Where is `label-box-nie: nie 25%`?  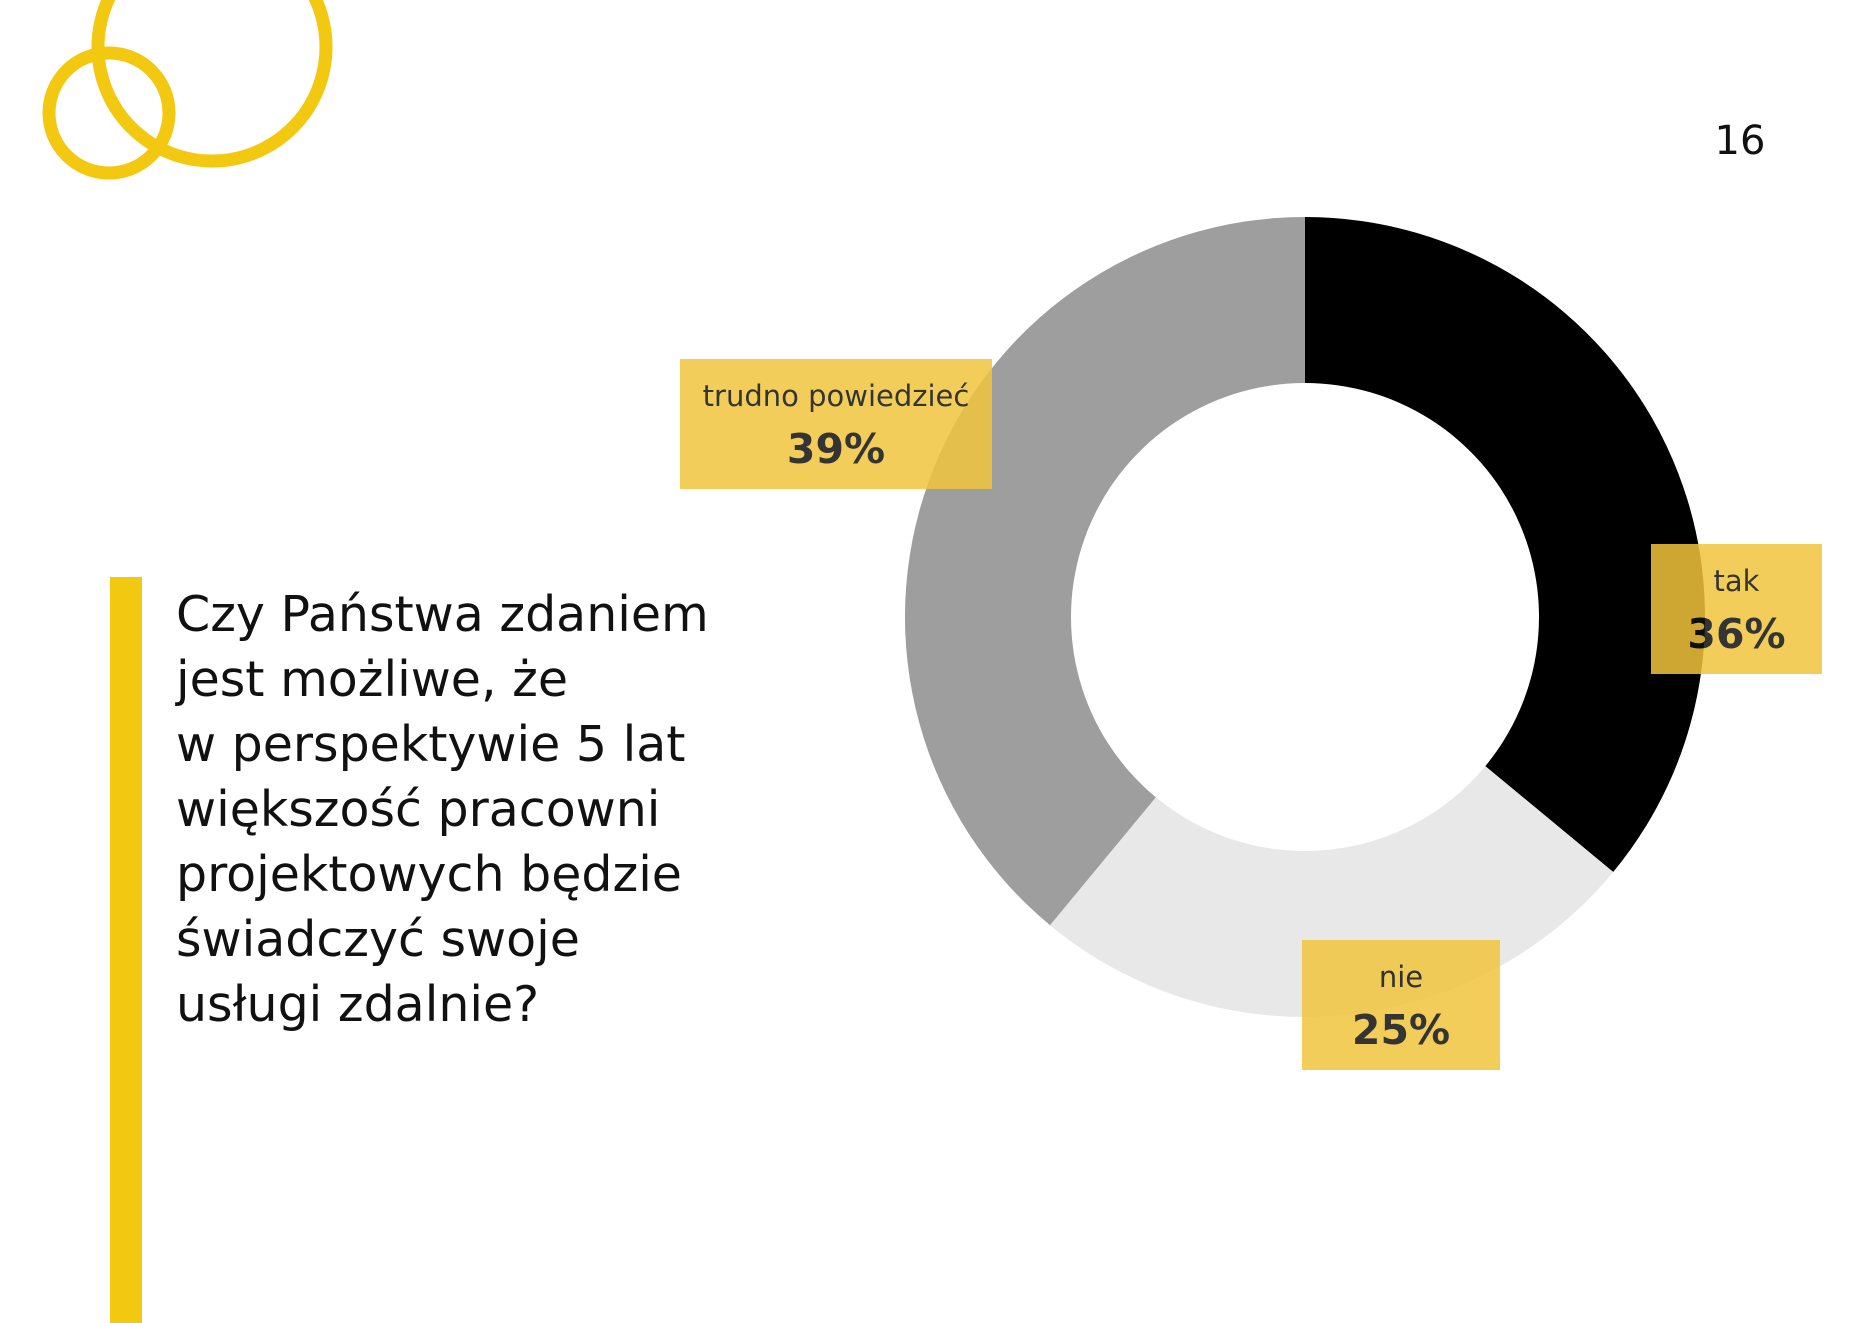
label-box-nie: nie 25% is located at coordinates (1401, 1005).